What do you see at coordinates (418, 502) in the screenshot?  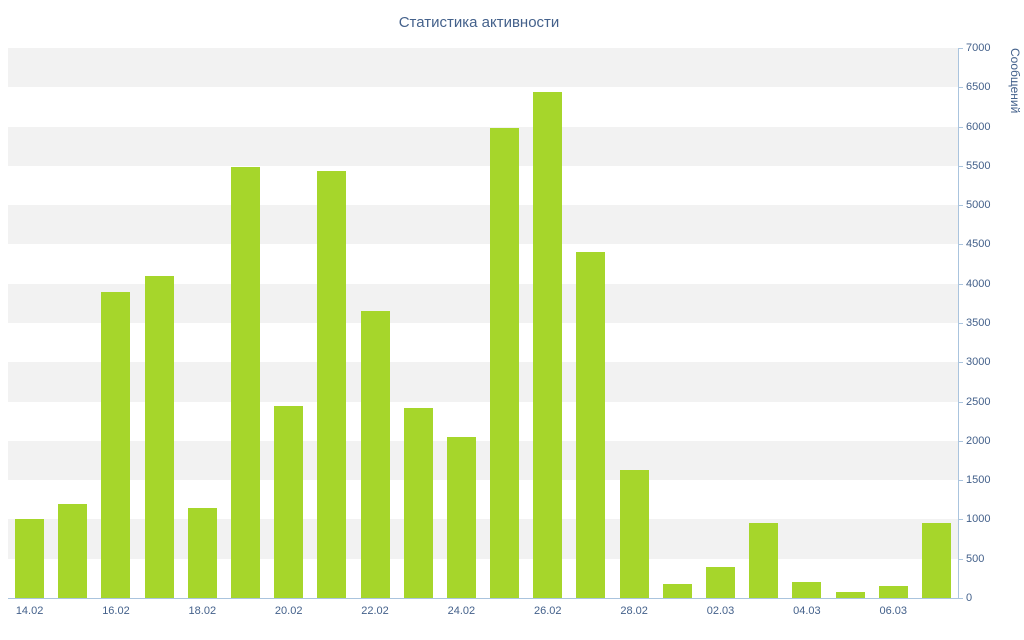 I see `bar-23.02` at bounding box center [418, 502].